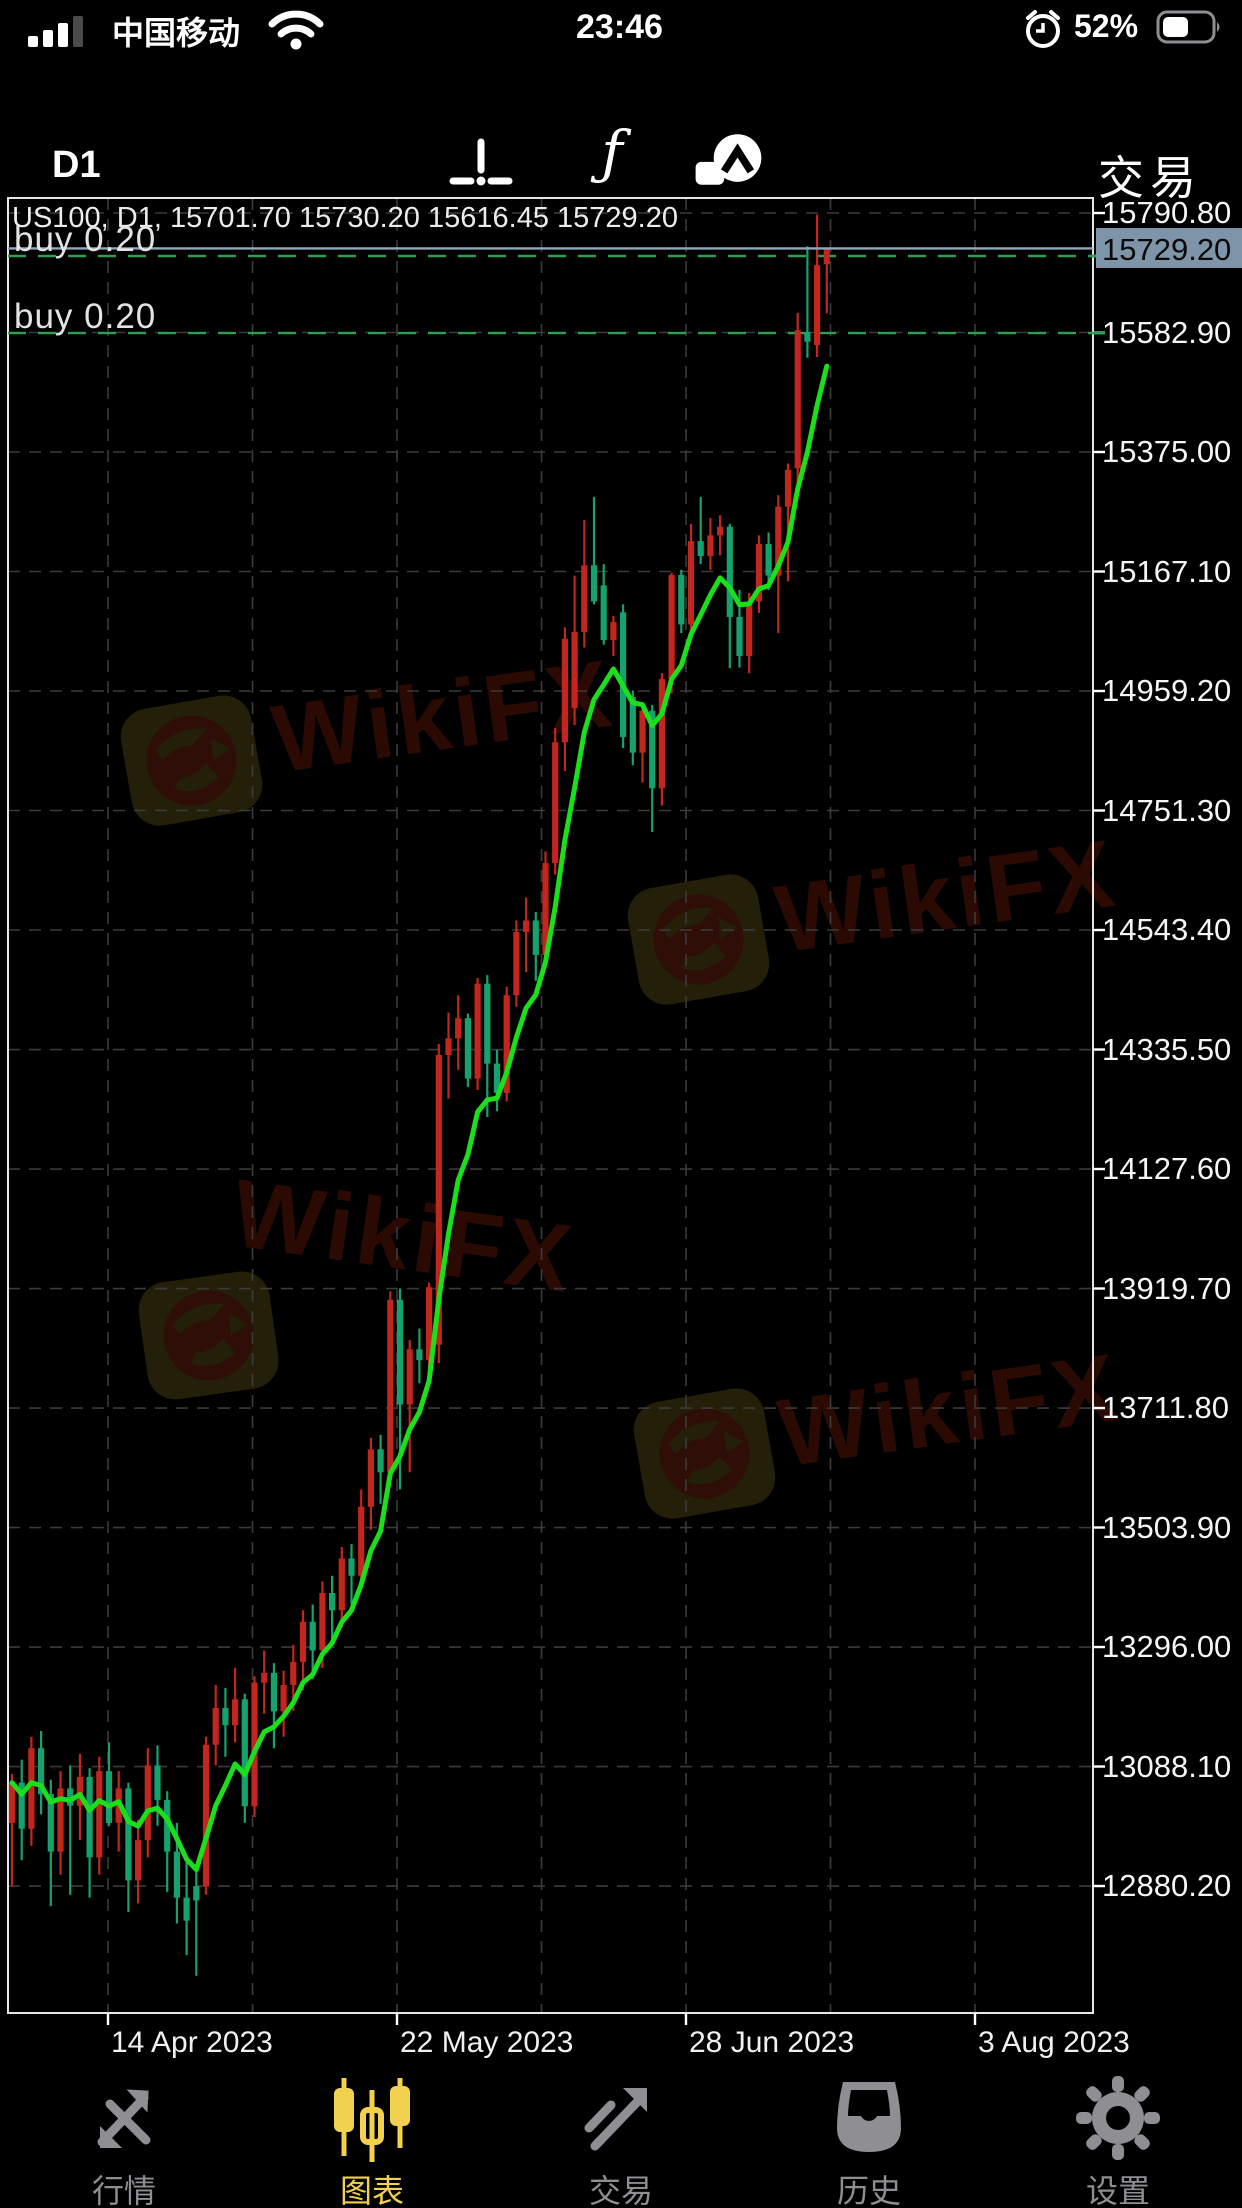  I want to click on tab-label: 行情, so click(123, 2190).